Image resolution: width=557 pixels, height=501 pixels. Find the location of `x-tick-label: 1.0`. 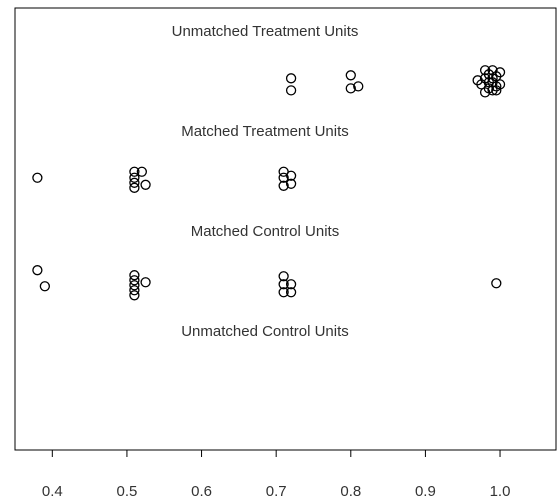

x-tick-label: 1.0 is located at coordinates (500, 491).